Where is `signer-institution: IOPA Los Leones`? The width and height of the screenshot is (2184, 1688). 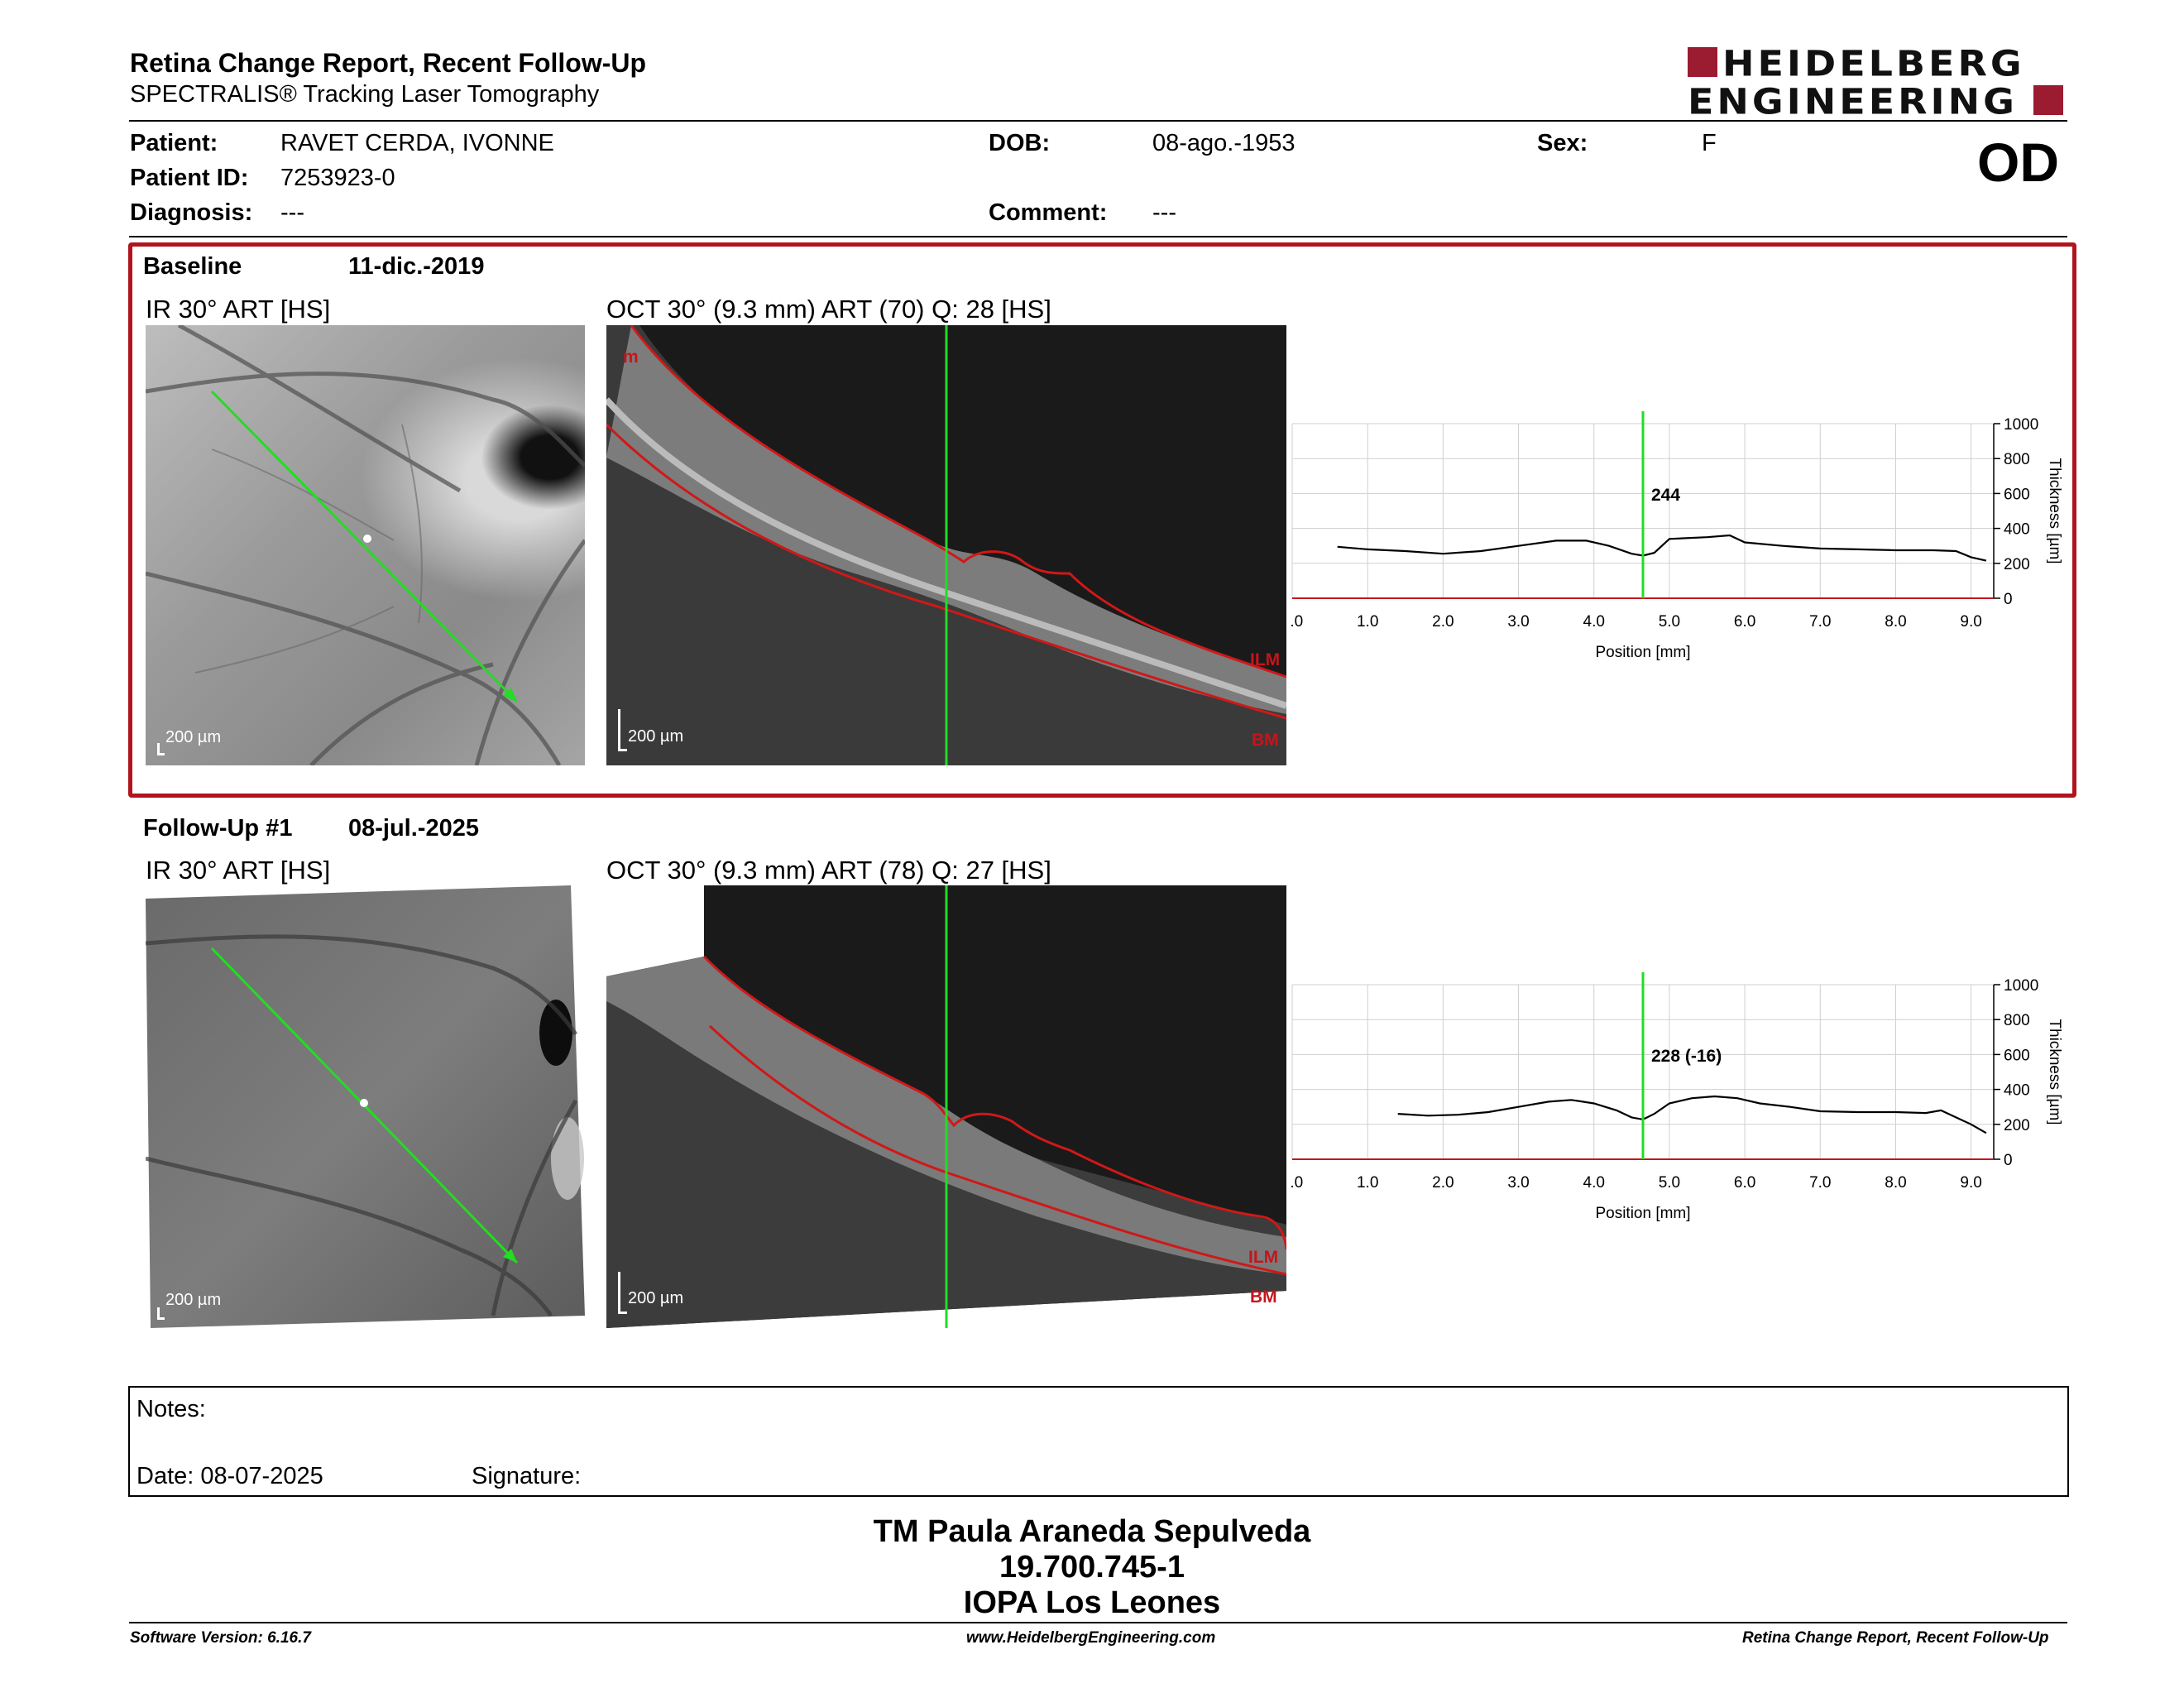
signer-institution: IOPA Los Leones is located at coordinates (1092, 1602).